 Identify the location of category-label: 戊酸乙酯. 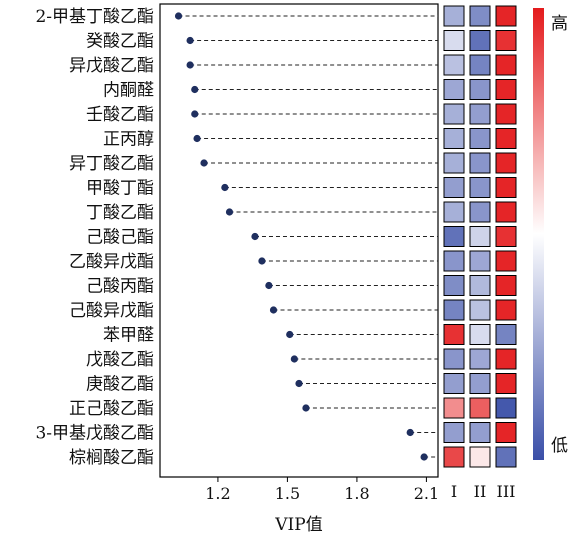
(120, 360).